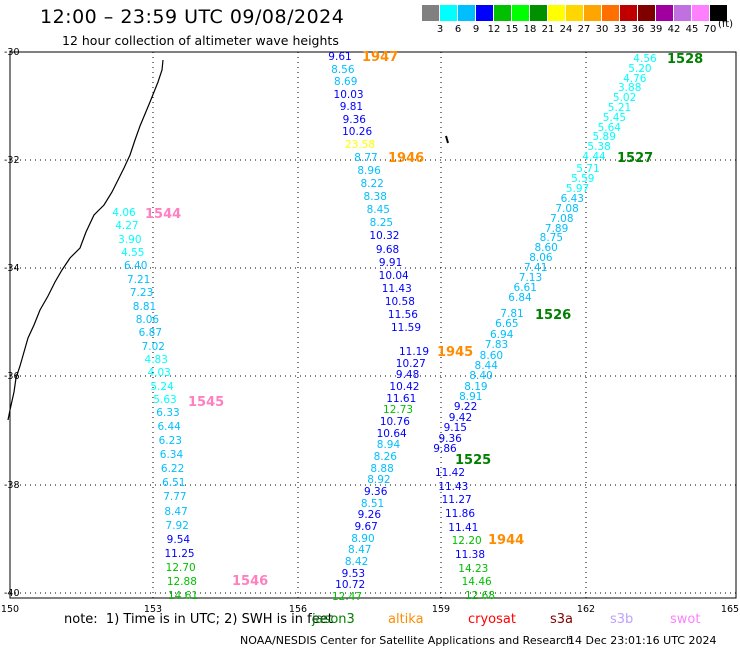  I want to click on wave-height-value: 5.38, so click(599, 147).